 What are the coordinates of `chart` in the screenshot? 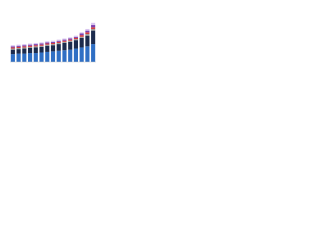 It's located at (53, 42).